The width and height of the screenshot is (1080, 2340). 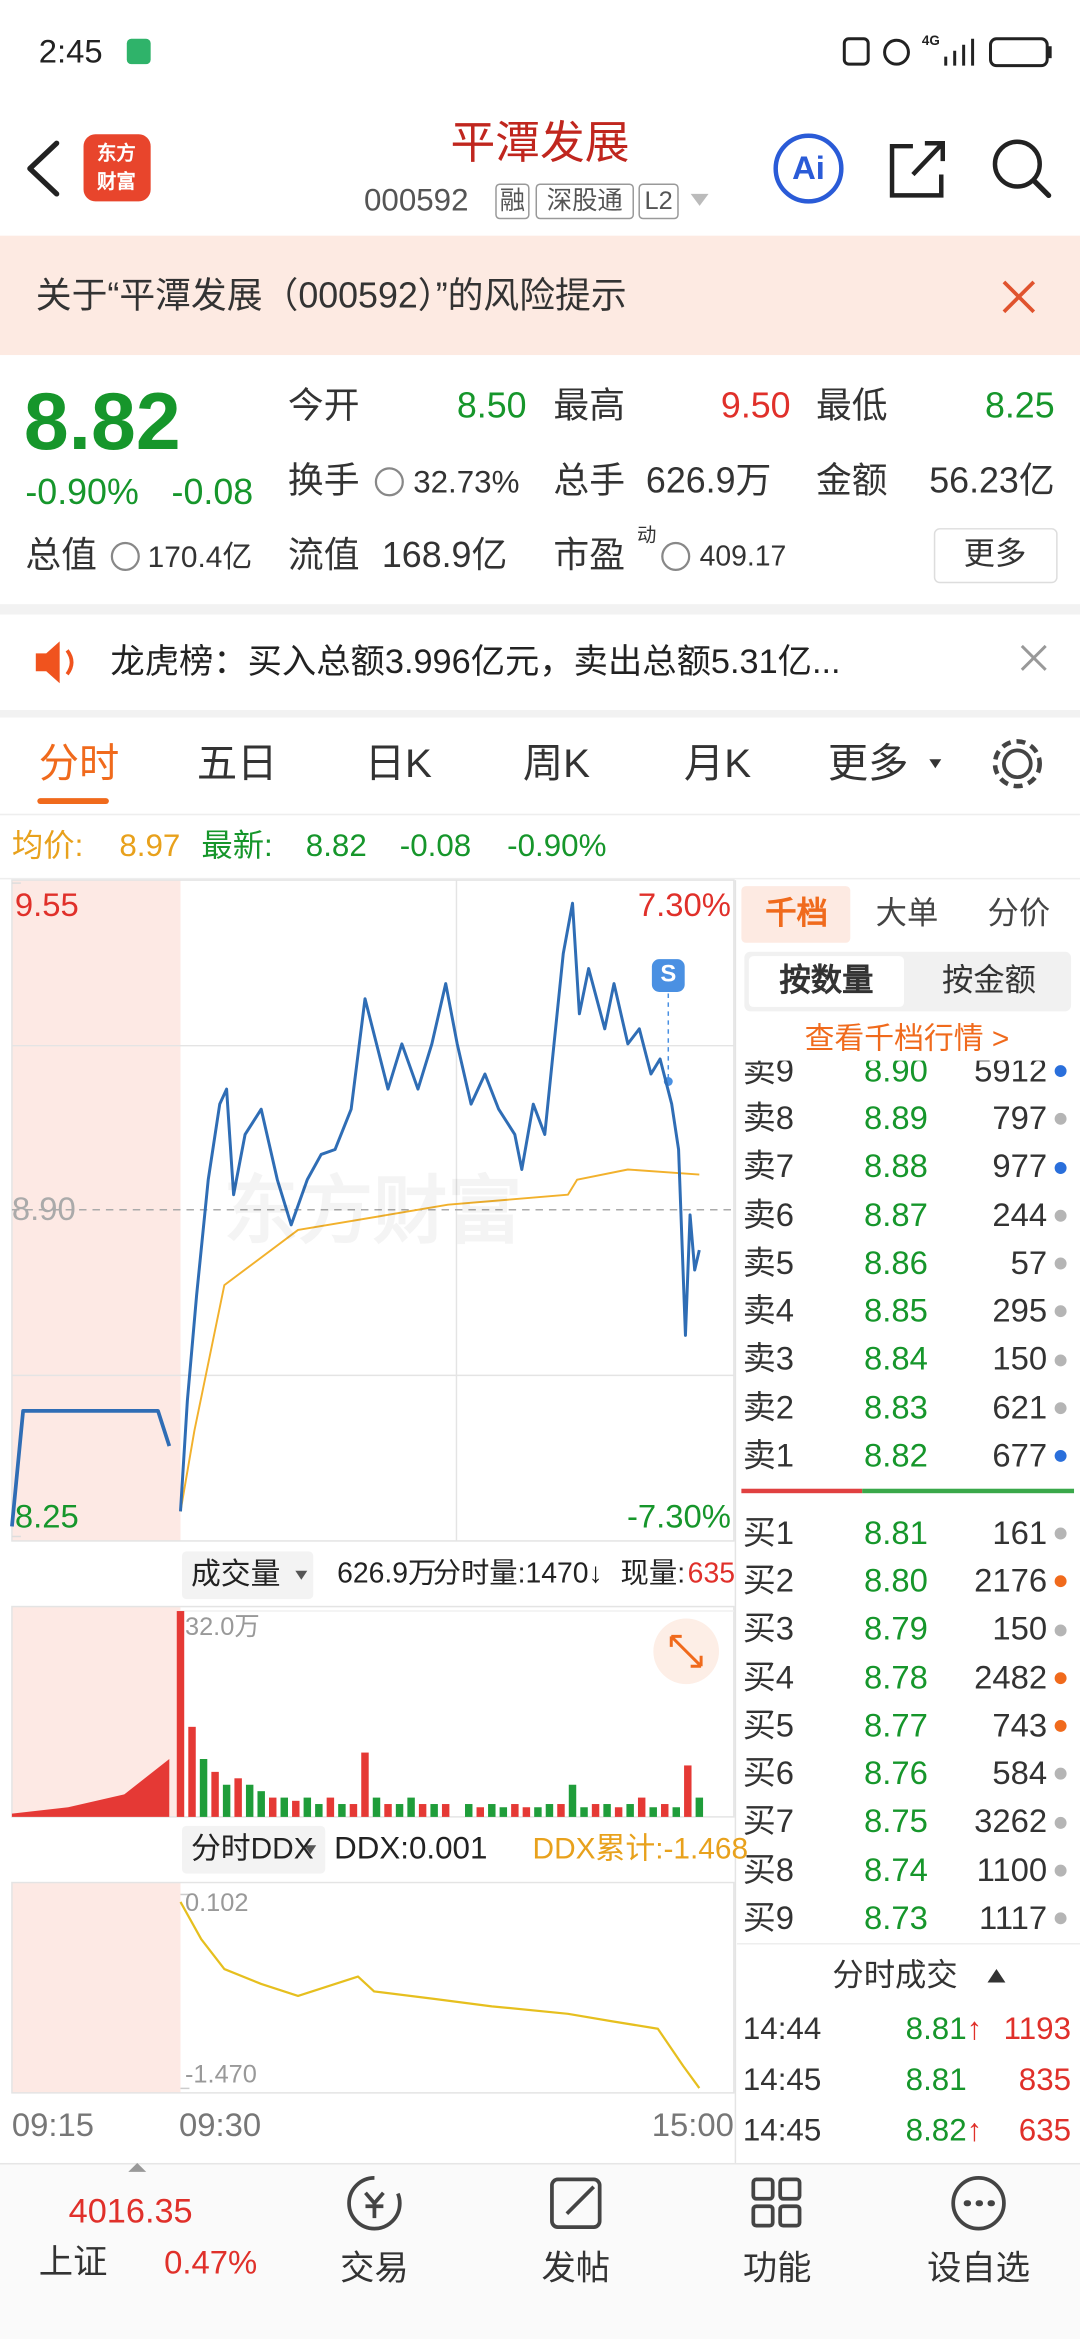 What do you see at coordinates (907, 914) in the screenshot?
I see `depth-tab: 大单` at bounding box center [907, 914].